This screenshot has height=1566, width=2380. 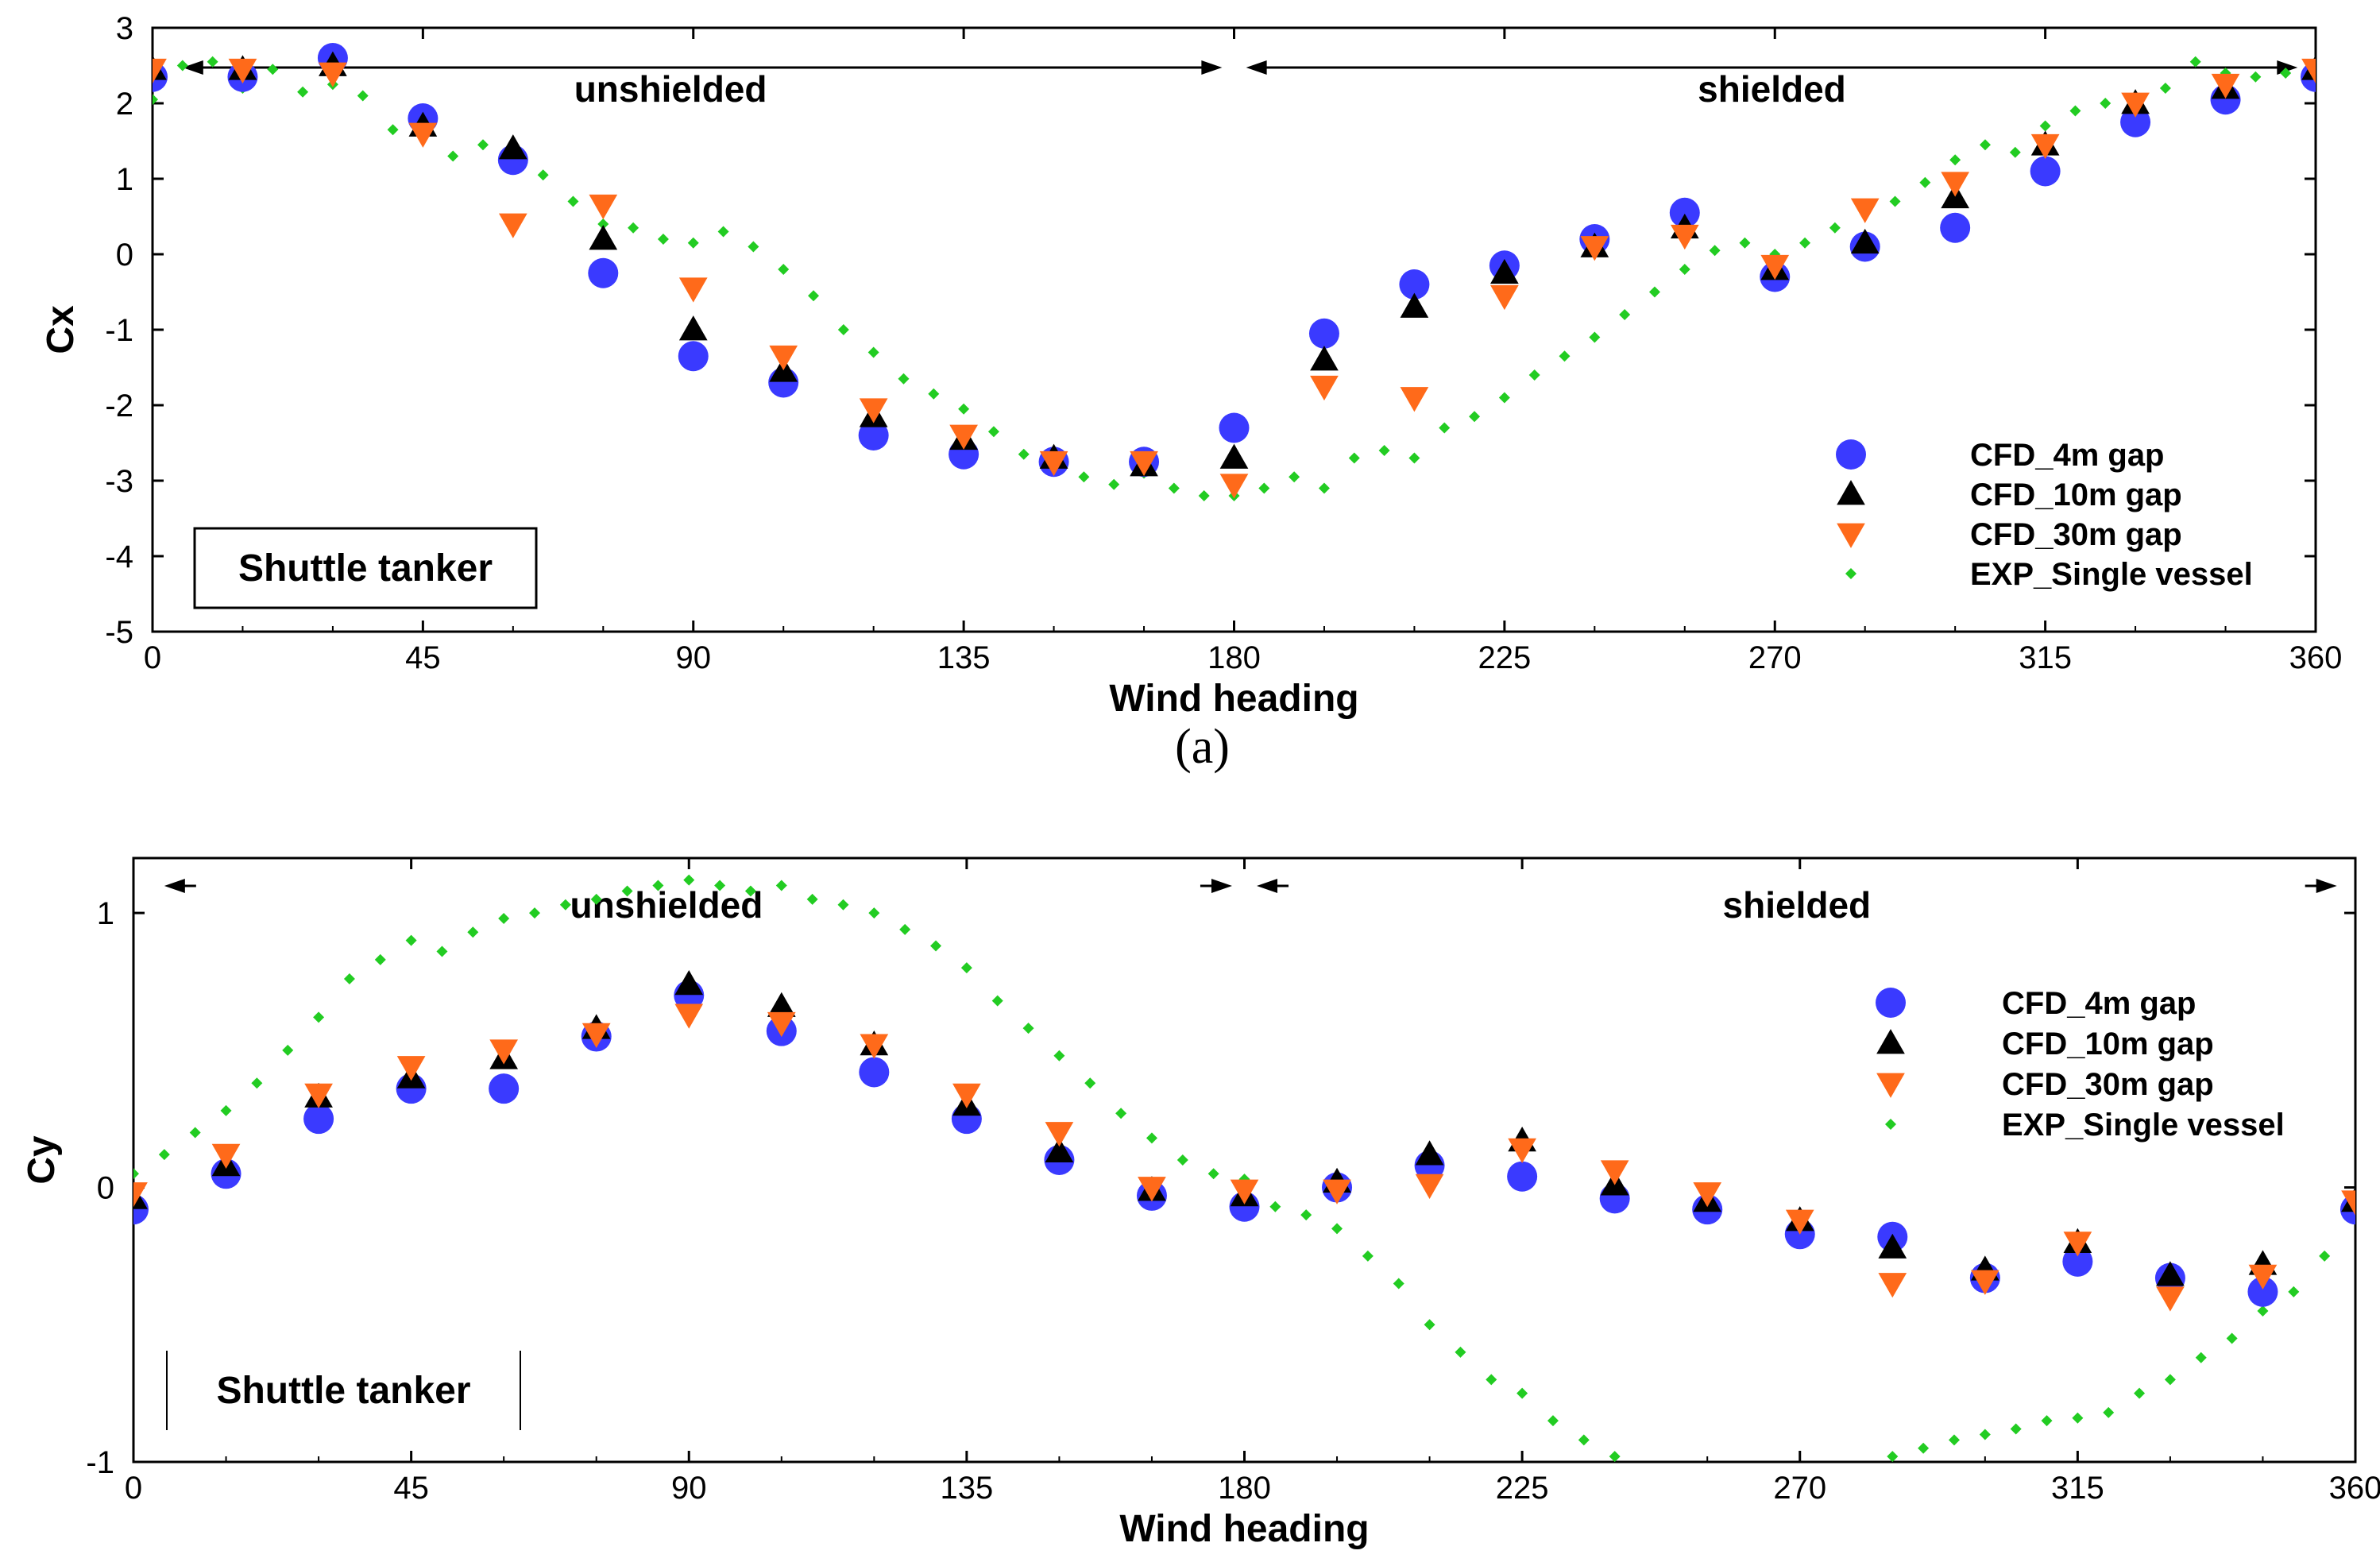 What do you see at coordinates (967, 1488) in the screenshot?
I see `x-tick-label: 135` at bounding box center [967, 1488].